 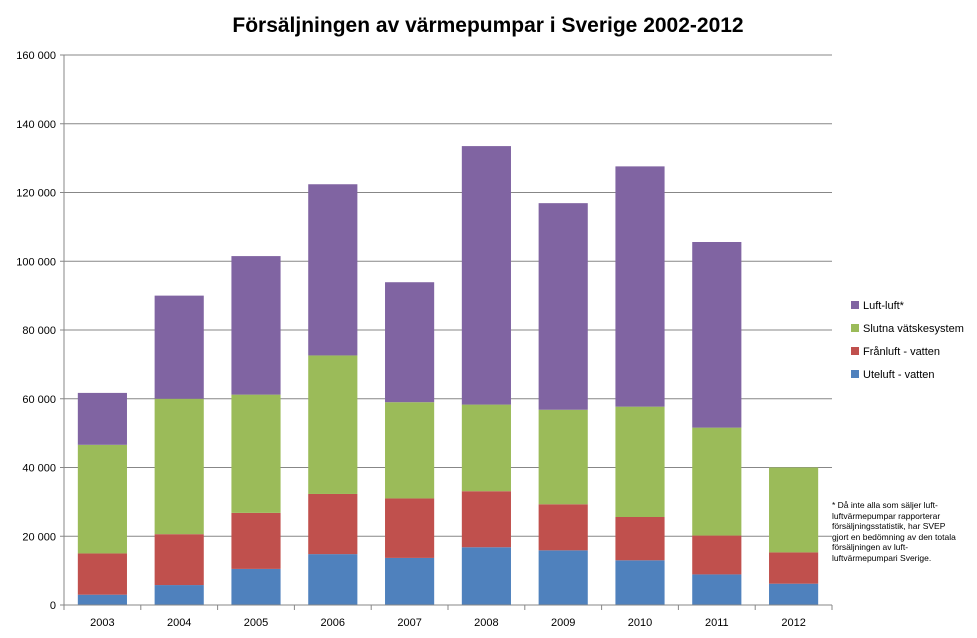 What do you see at coordinates (256, 623) in the screenshot?
I see `x-tick-label: 2005` at bounding box center [256, 623].